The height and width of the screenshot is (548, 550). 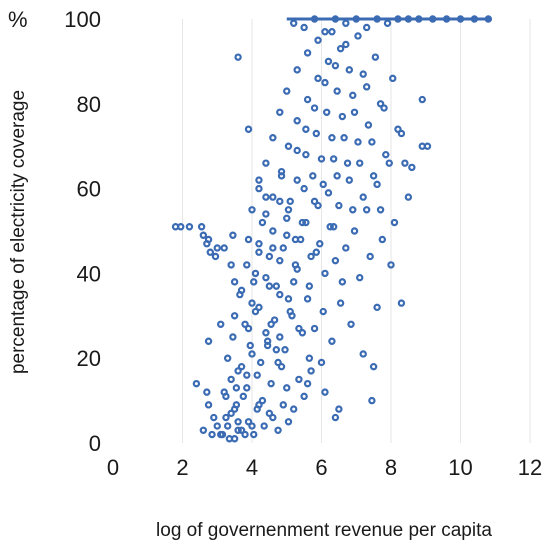 I want to click on x-tick-label: 6, so click(x=321, y=467).